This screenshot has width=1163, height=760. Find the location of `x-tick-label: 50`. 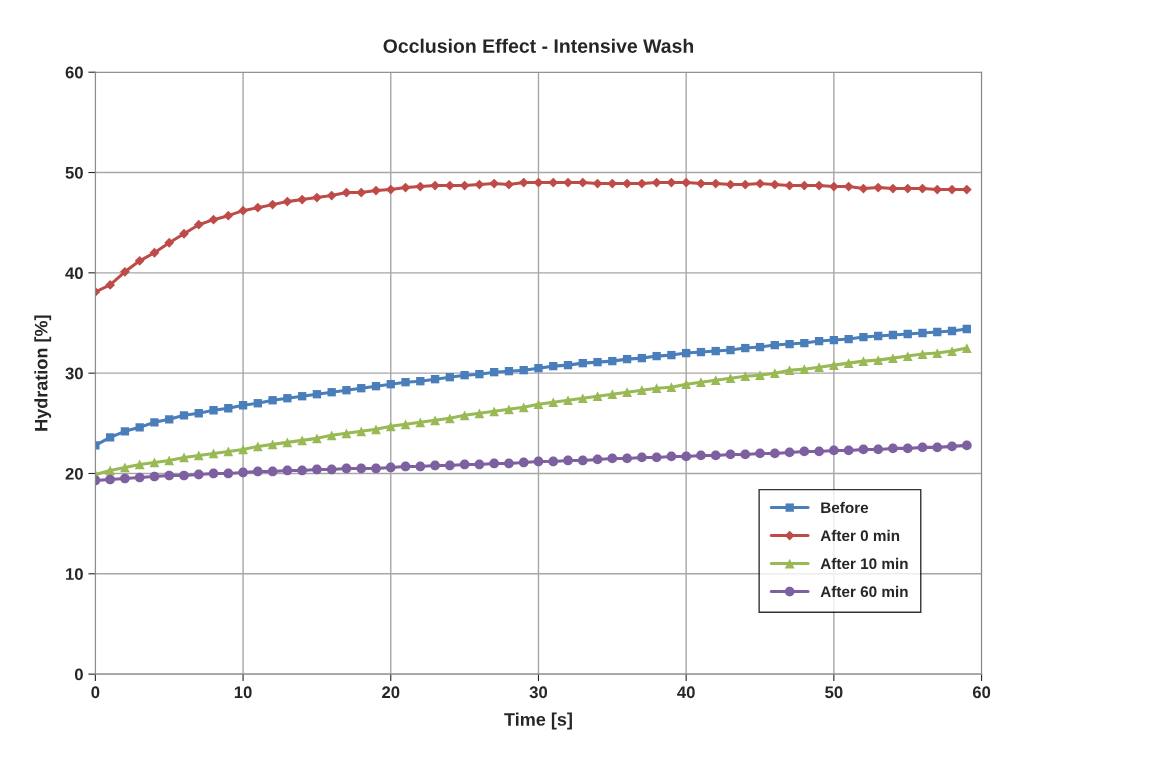

x-tick-label: 50 is located at coordinates (834, 692).